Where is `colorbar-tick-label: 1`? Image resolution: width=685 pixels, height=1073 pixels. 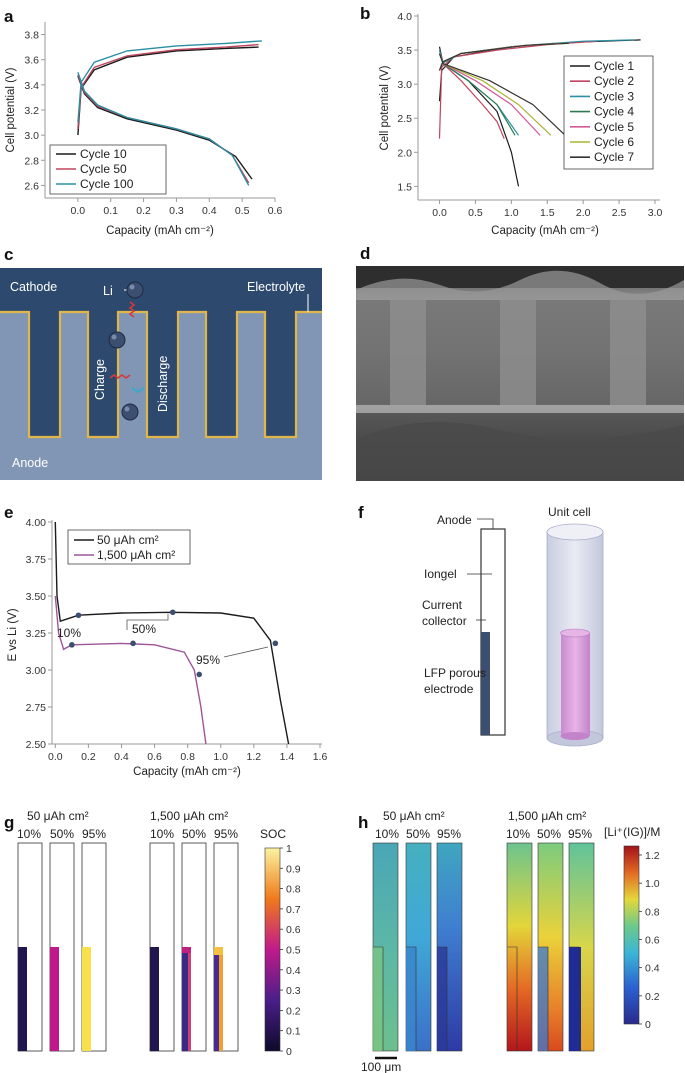 colorbar-tick-label: 1 is located at coordinates (289, 849).